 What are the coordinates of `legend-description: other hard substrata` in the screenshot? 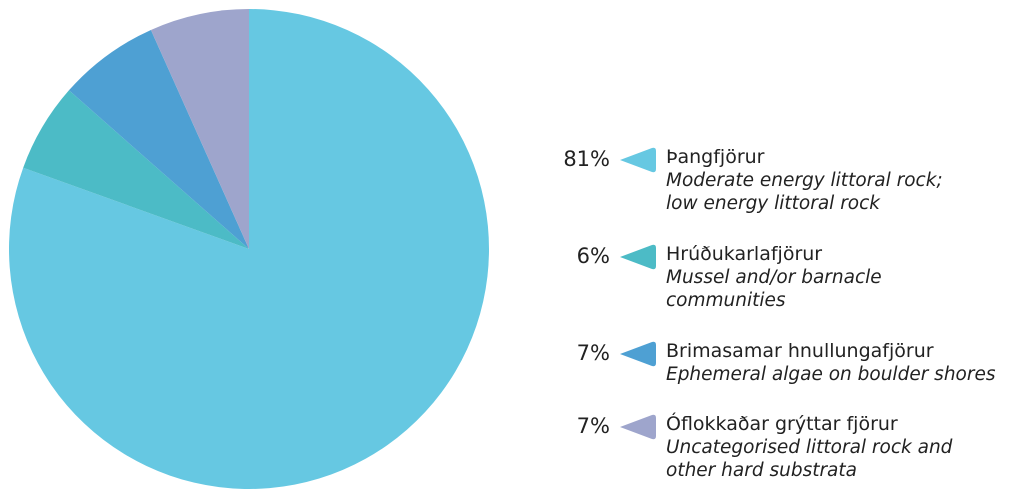 It's located at (850, 470).